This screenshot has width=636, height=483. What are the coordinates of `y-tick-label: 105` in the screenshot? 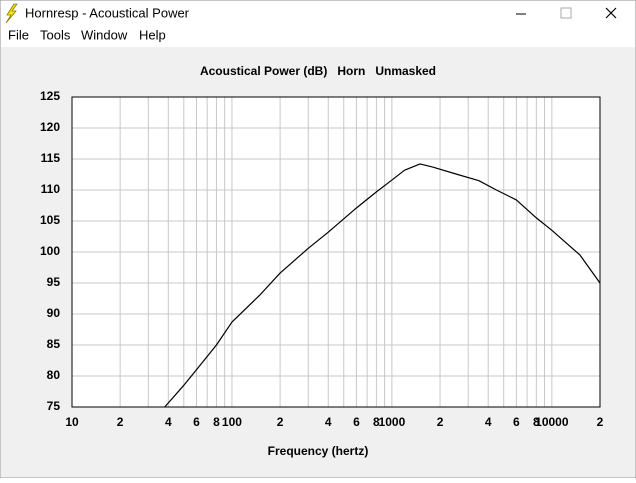 It's located at (50, 220).